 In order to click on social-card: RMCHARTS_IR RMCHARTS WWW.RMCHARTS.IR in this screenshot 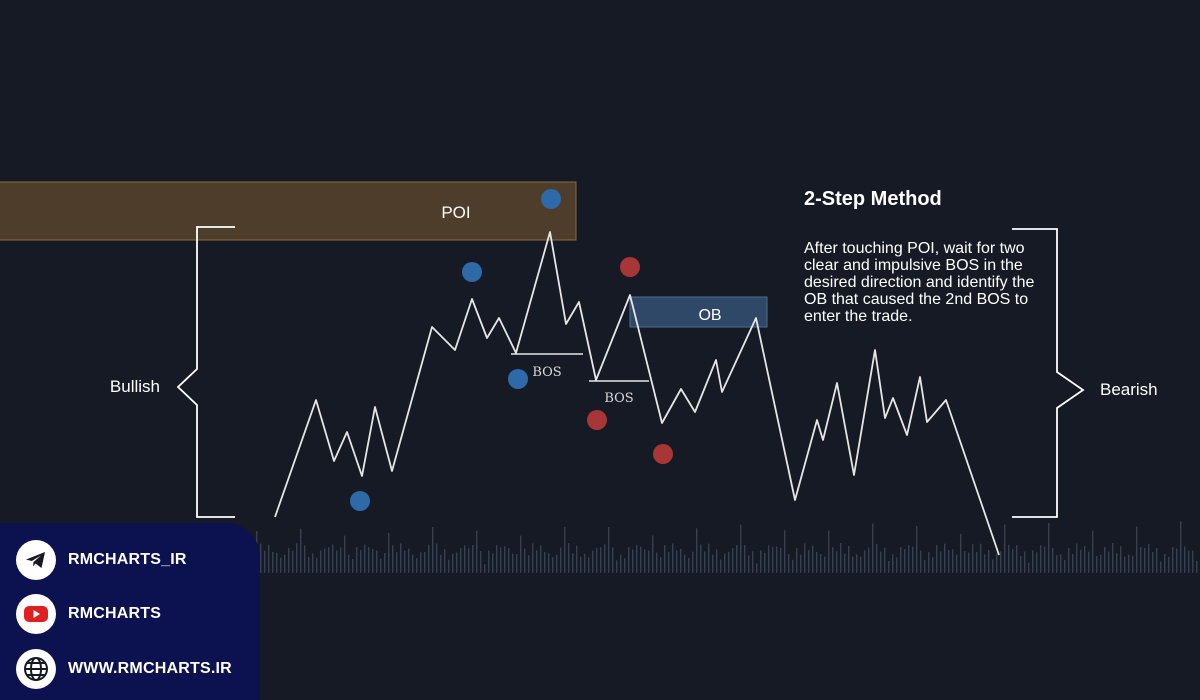, I will do `click(130, 611)`.